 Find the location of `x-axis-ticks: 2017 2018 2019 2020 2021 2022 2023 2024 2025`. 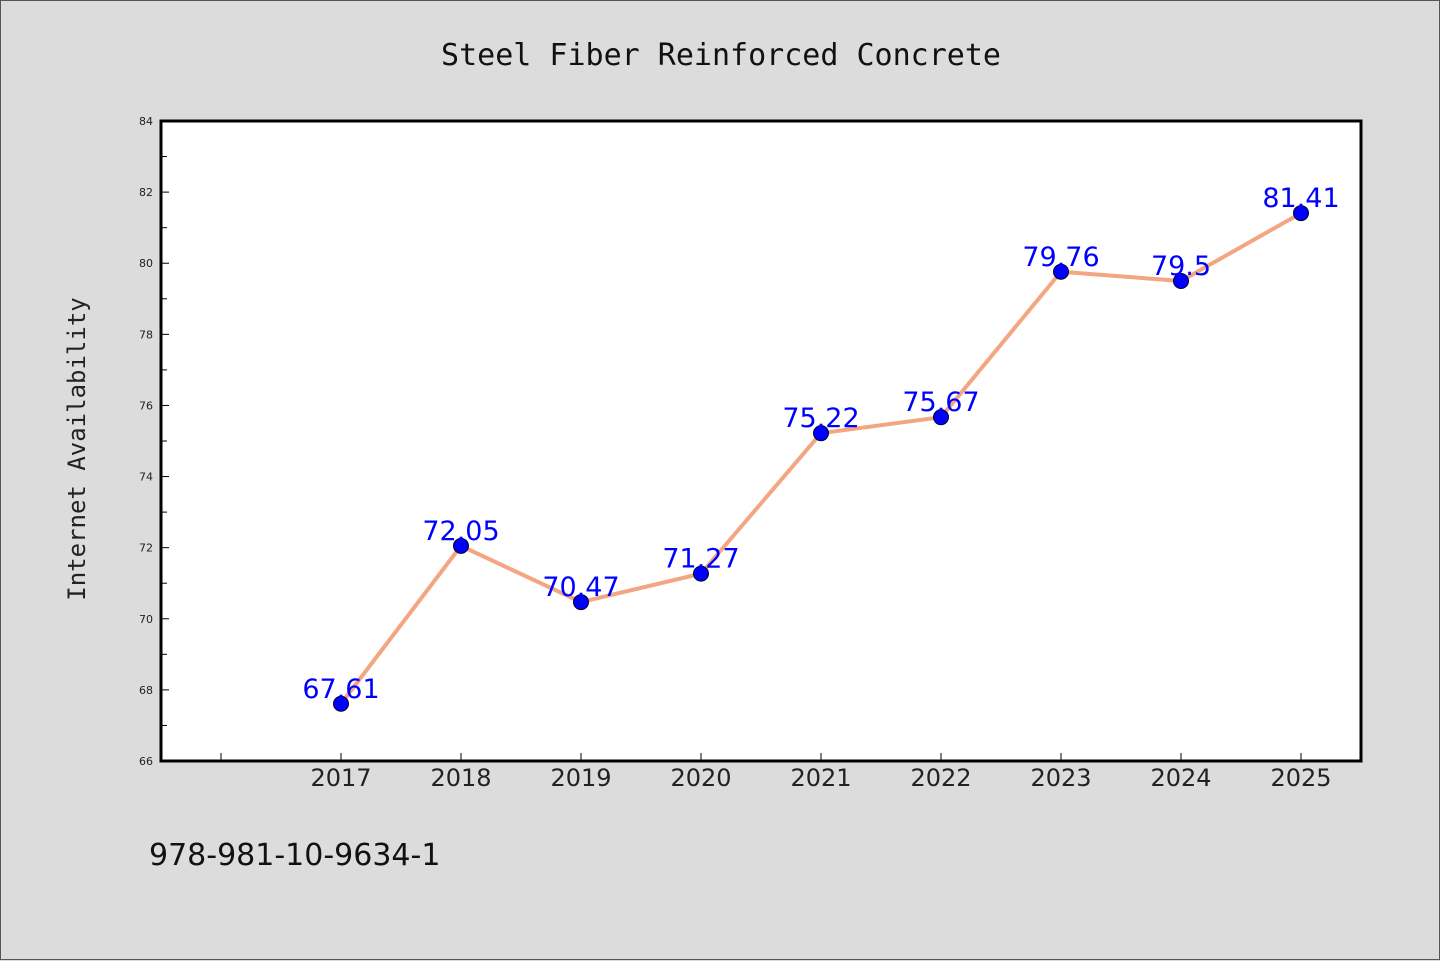

x-axis-ticks: 2017 2018 2019 2020 2021 2022 2023 2024 2025 is located at coordinates (776, 772).